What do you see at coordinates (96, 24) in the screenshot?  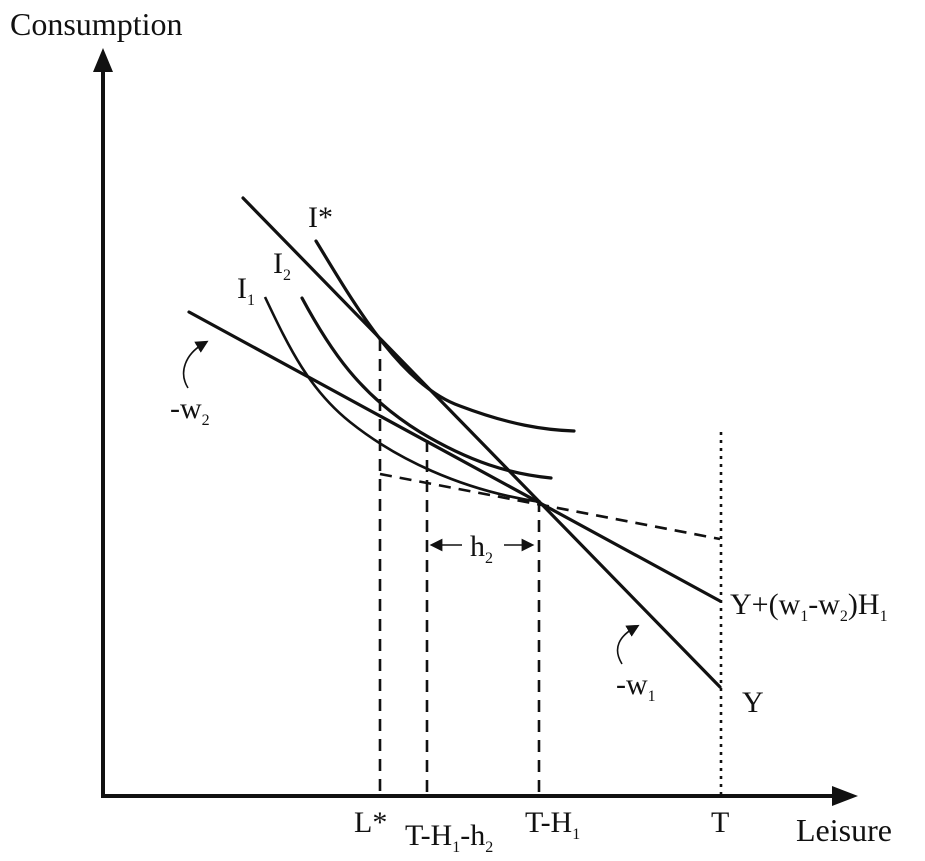 I see `y-axis-title: Consumption` at bounding box center [96, 24].